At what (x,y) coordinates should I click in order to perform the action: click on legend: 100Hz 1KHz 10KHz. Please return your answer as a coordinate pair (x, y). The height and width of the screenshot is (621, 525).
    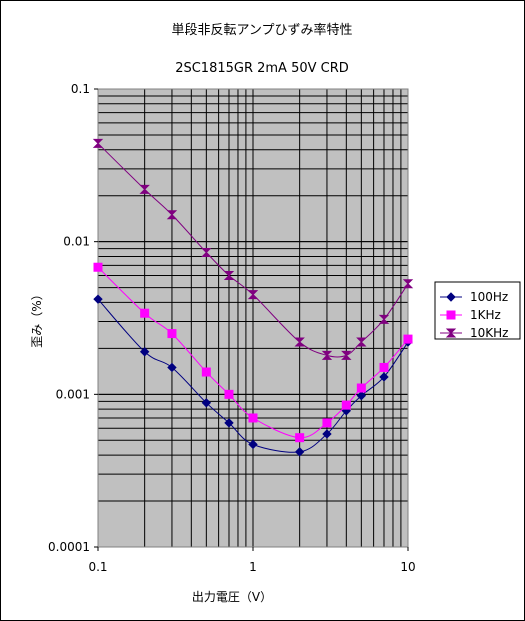
    Looking at the image, I should click on (477, 310).